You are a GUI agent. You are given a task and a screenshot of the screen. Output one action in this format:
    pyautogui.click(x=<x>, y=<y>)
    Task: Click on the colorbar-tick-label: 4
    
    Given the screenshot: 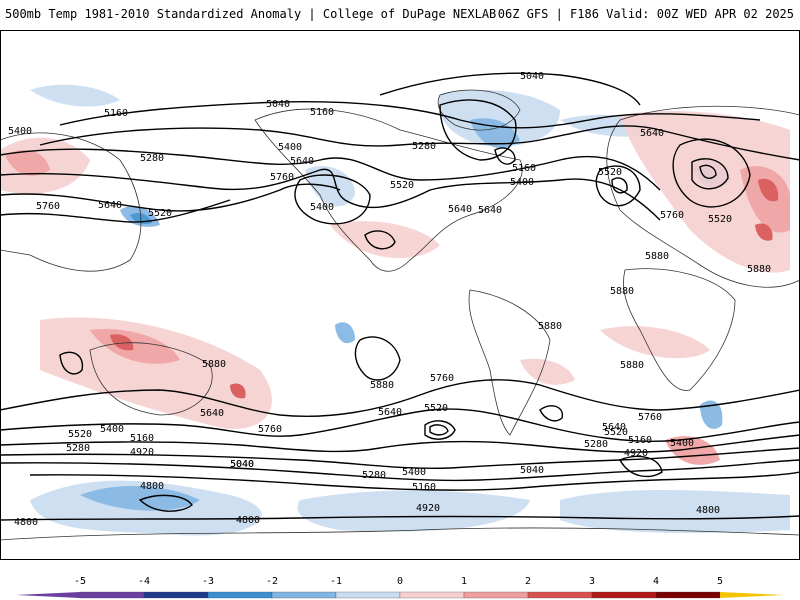 What is the action you would take?
    pyautogui.click(x=656, y=581)
    